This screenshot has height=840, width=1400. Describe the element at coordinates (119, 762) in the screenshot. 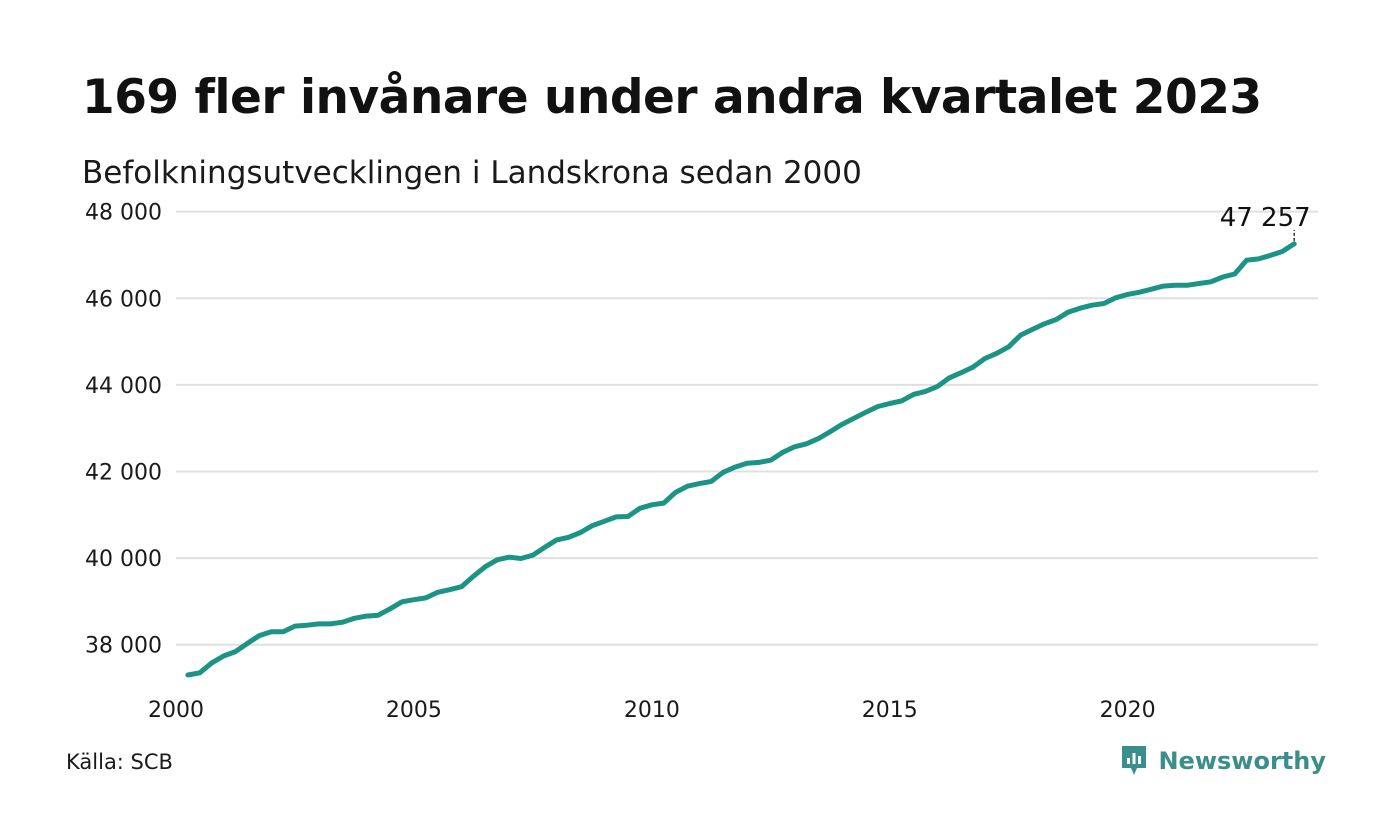

I see `source-note: Källa: SCB` at that location.